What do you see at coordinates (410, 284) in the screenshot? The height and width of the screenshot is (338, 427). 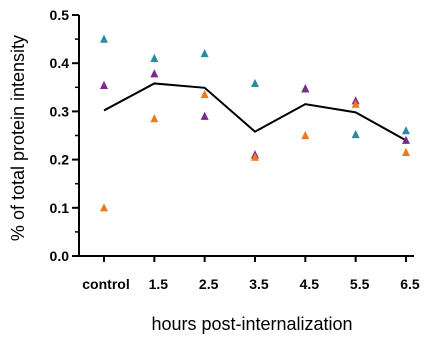 I see `x-tick-label: 6.5` at bounding box center [410, 284].